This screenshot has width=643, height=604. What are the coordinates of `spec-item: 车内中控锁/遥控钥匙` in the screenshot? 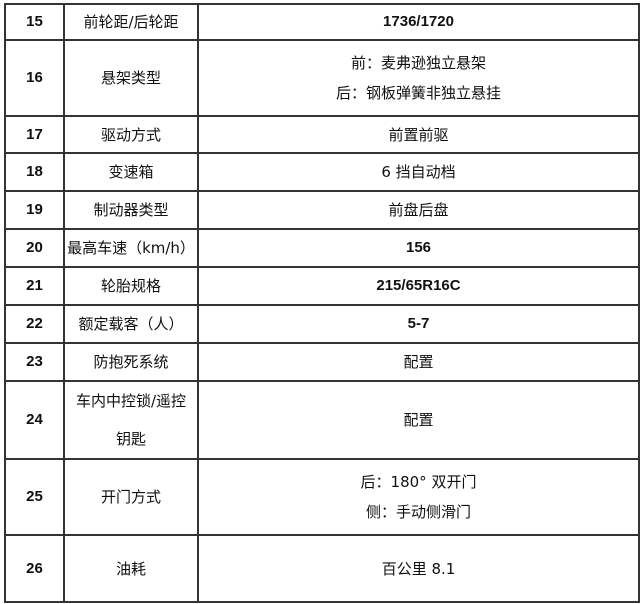 It's located at (131, 420).